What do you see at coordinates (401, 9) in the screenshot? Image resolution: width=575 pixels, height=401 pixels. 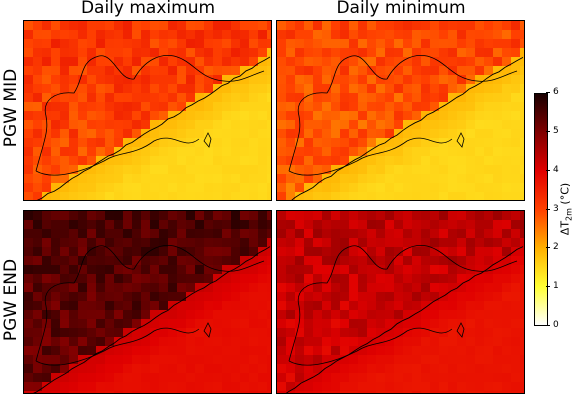 I see `col-title-min: Daily minimum` at bounding box center [401, 9].